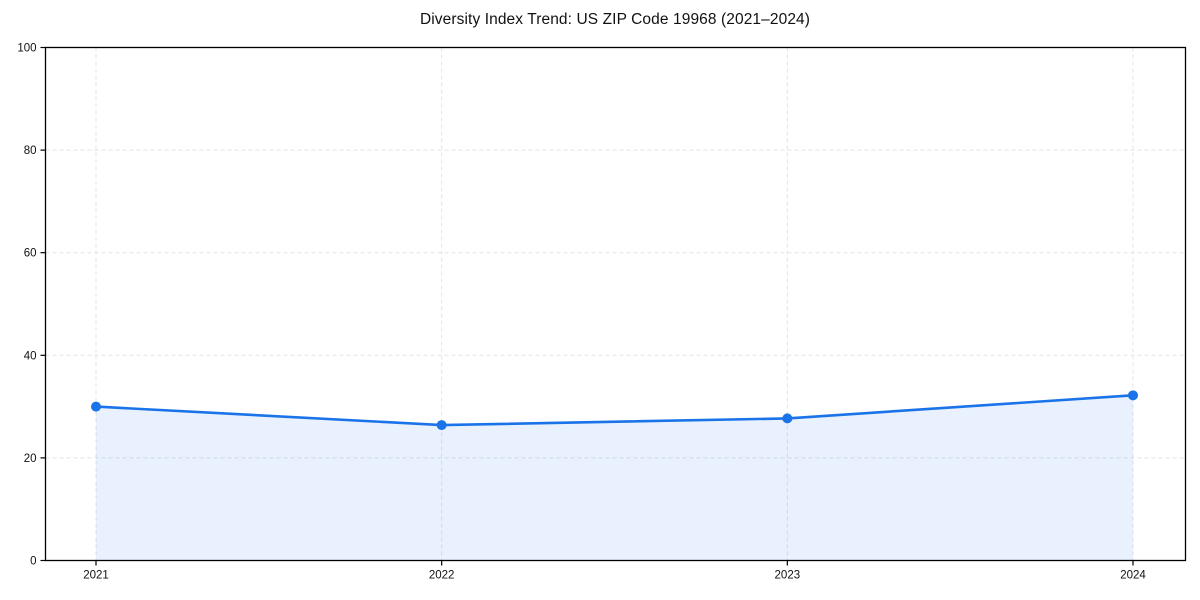 This screenshot has width=1200, height=600. What do you see at coordinates (1133, 395) in the screenshot?
I see `data-point-2024` at bounding box center [1133, 395].